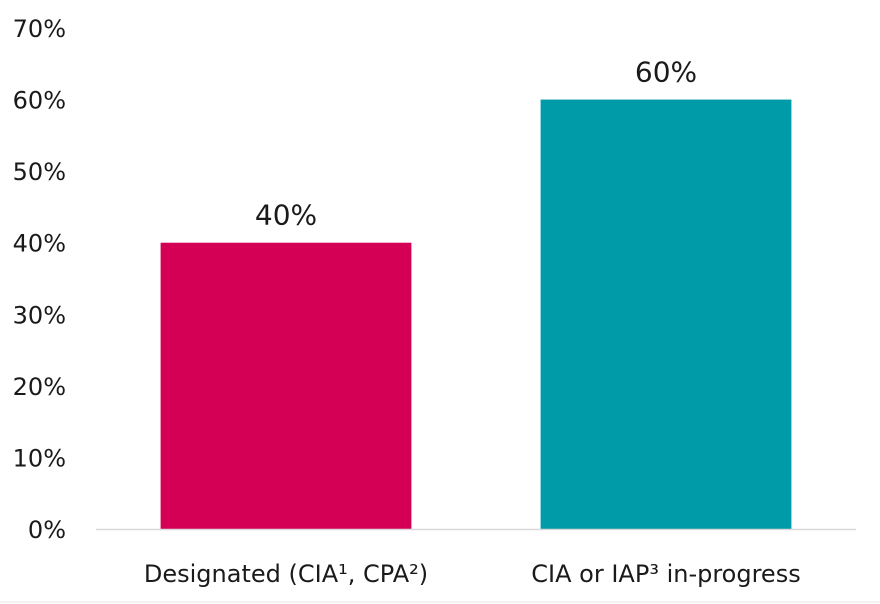 The height and width of the screenshot is (604, 880). Describe the element at coordinates (476, 144) in the screenshot. I see `data-labels: 40% 60%` at that location.